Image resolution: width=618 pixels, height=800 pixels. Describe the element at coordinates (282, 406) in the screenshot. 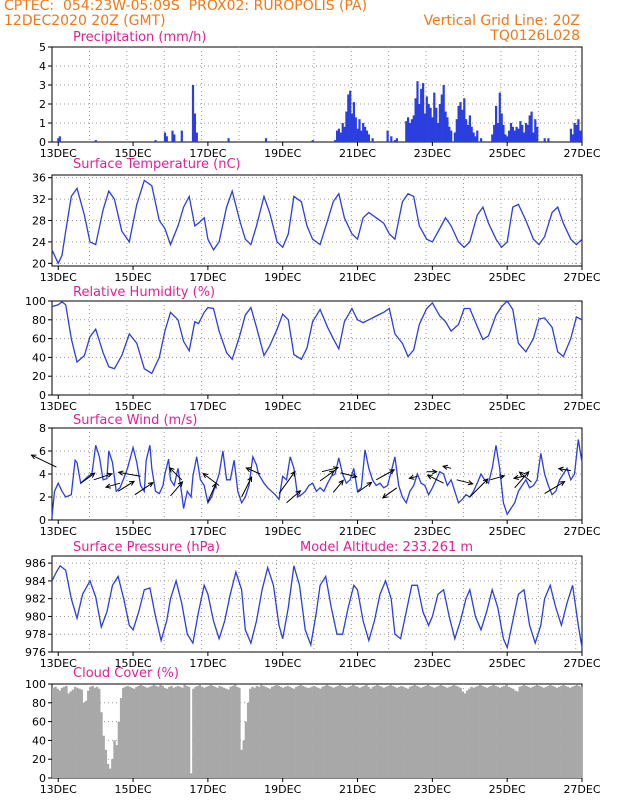

I see `x-tick-label: 19DEC` at that location.